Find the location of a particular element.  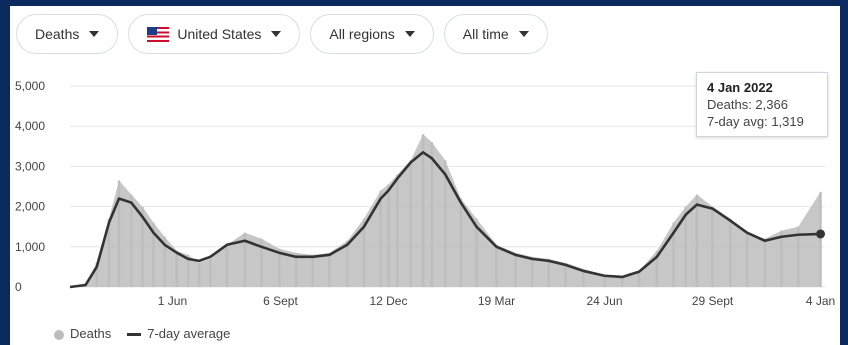

tooltip-avg: 7-day avg: 1,319 is located at coordinates (755, 121).